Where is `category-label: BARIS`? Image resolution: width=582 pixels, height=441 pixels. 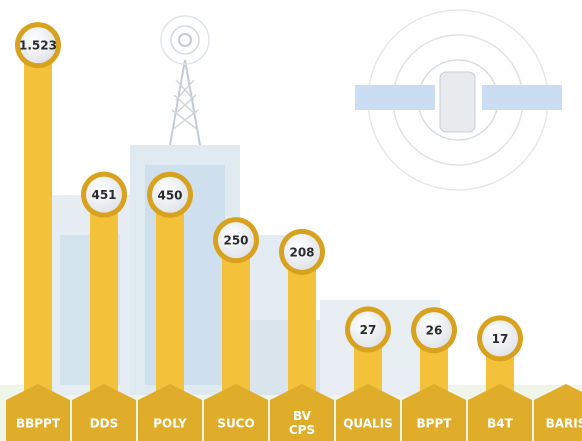
category-label: BARIS is located at coordinates (564, 424).